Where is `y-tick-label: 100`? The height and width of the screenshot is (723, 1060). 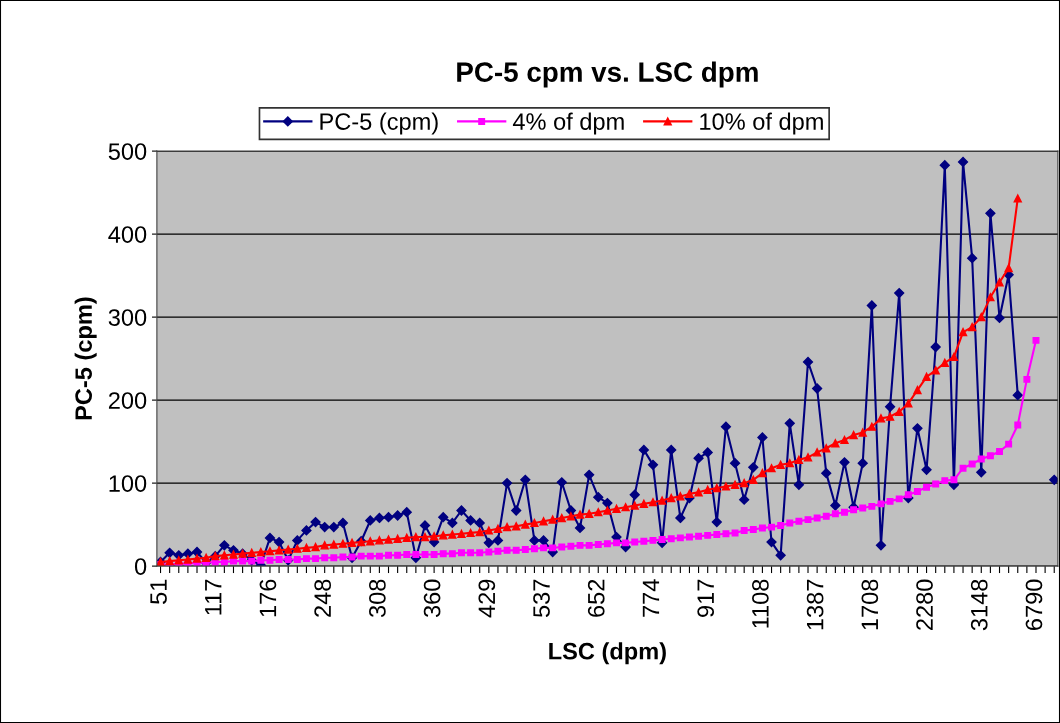 y-tick-label: 100 is located at coordinates (128, 483).